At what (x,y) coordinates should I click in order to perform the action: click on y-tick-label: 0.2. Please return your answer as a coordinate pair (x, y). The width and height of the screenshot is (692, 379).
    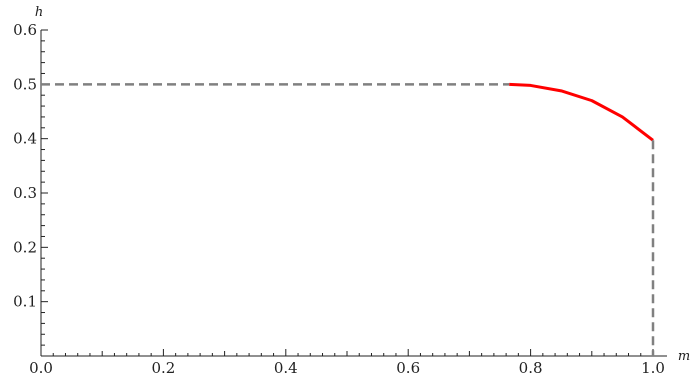
    Looking at the image, I should click on (25, 247).